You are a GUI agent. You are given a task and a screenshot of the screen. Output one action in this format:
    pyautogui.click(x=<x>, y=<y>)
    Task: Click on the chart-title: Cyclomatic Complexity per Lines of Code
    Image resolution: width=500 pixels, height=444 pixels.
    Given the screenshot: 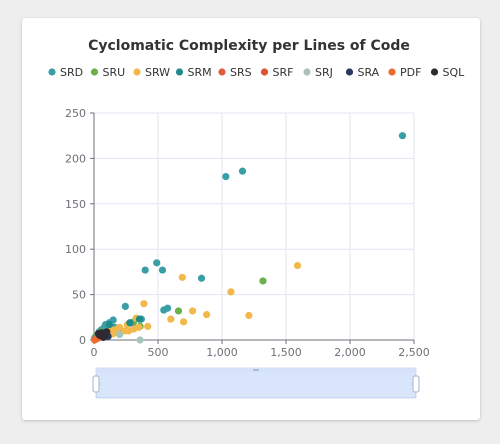 What is the action you would take?
    pyautogui.click(x=249, y=46)
    